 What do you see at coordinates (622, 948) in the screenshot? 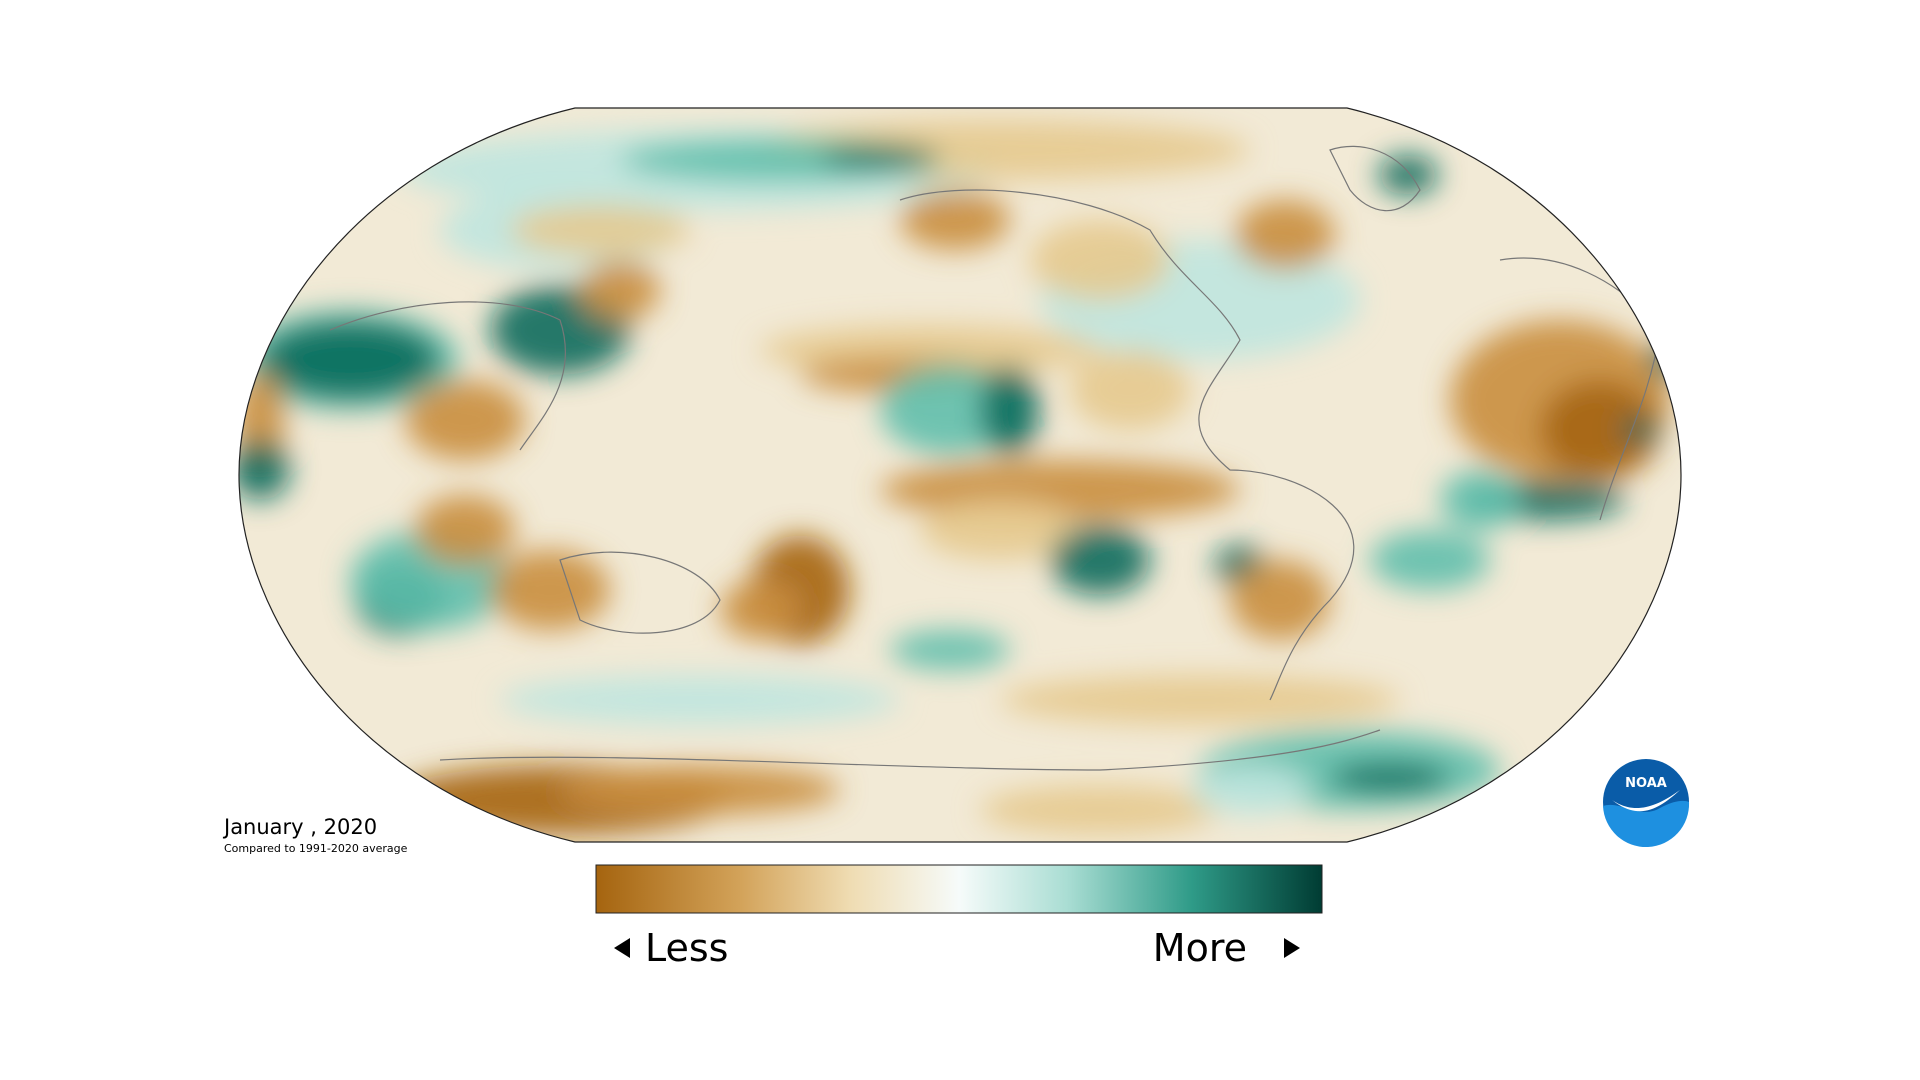
I see `less-arrow` at bounding box center [622, 948].